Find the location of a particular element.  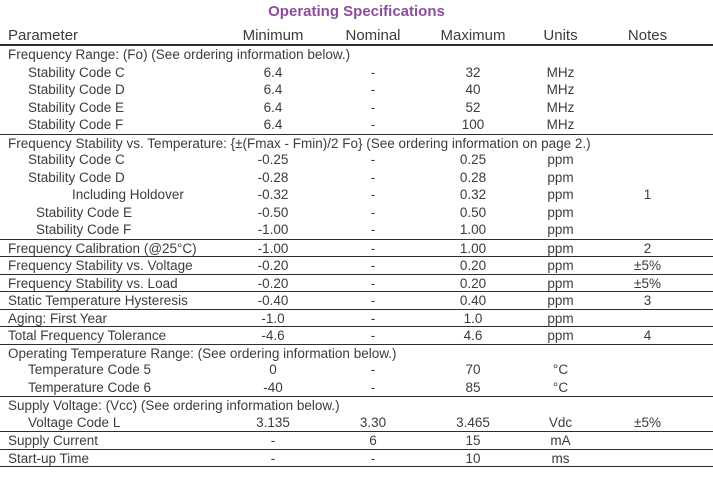

table-row: Voltage Code L 3.135 3.30 3.465 Vdc ±5% is located at coordinates (356, 423).